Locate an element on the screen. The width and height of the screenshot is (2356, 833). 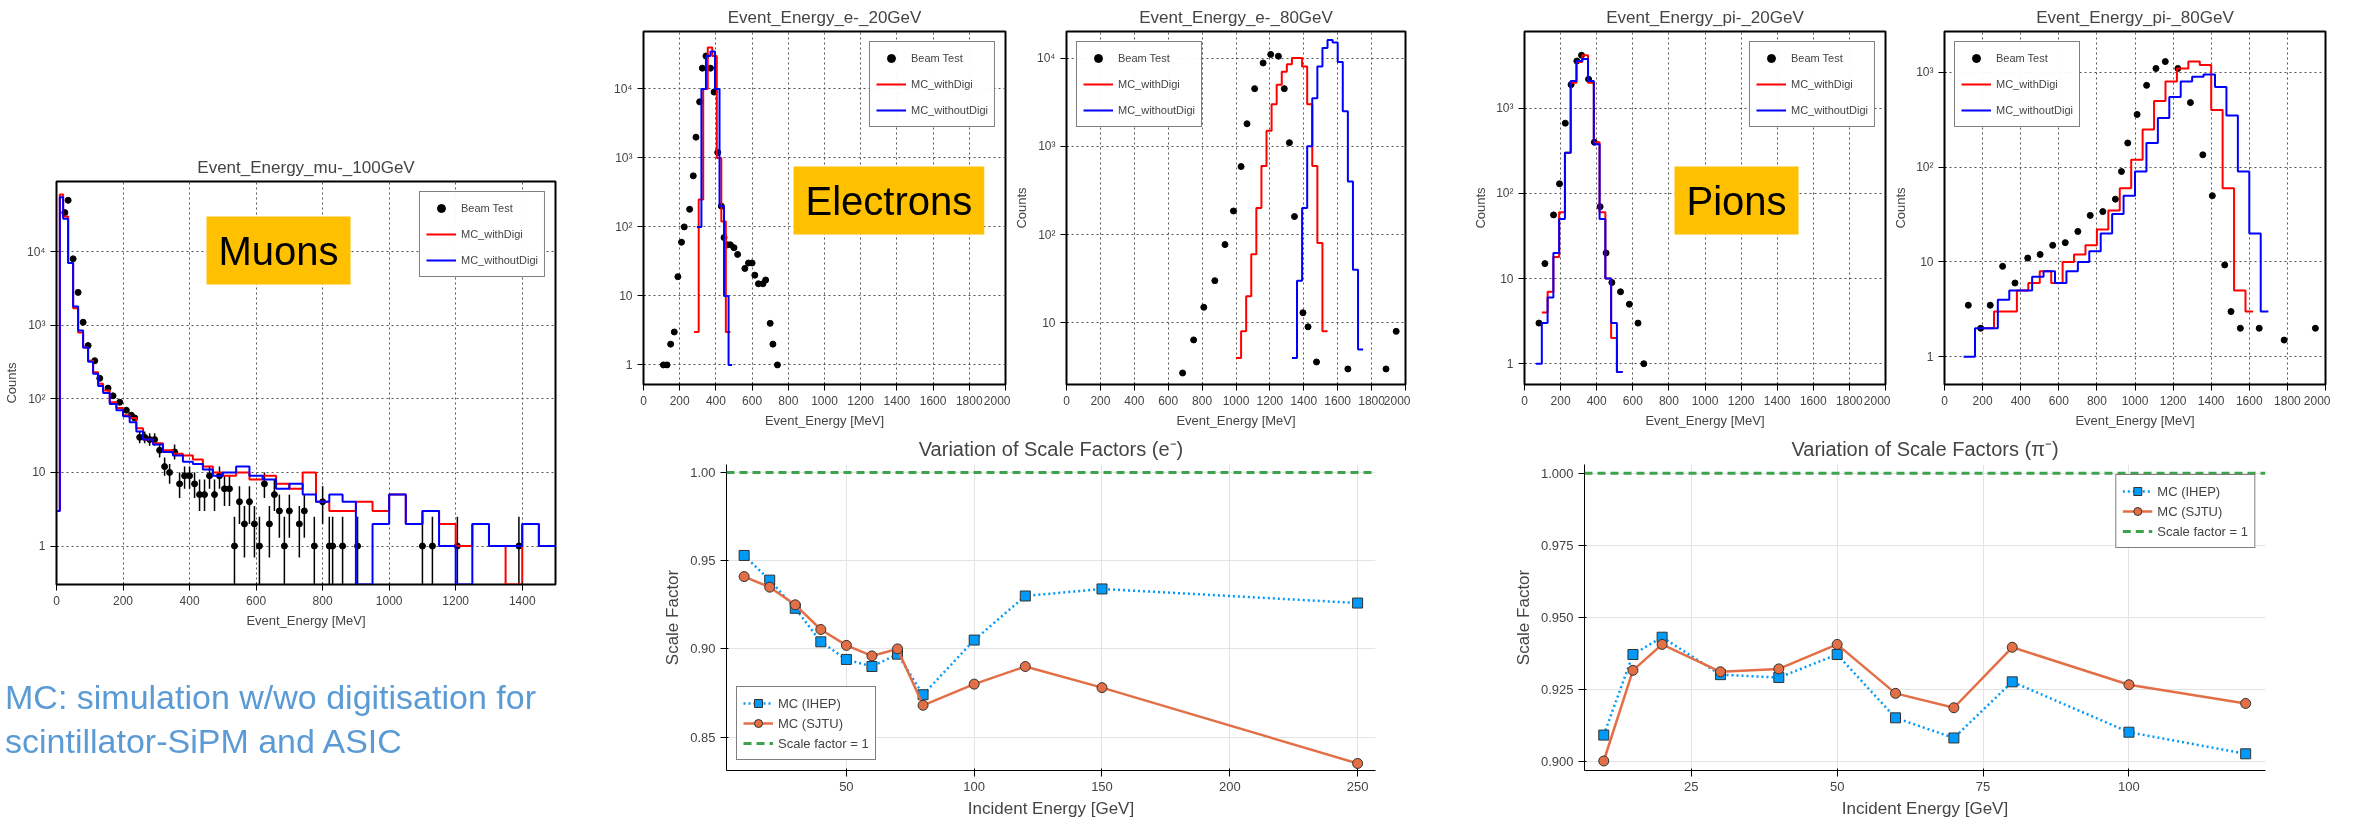
chart-title: Event_Energy_pi-_20GeV is located at coordinates (1705, 17).